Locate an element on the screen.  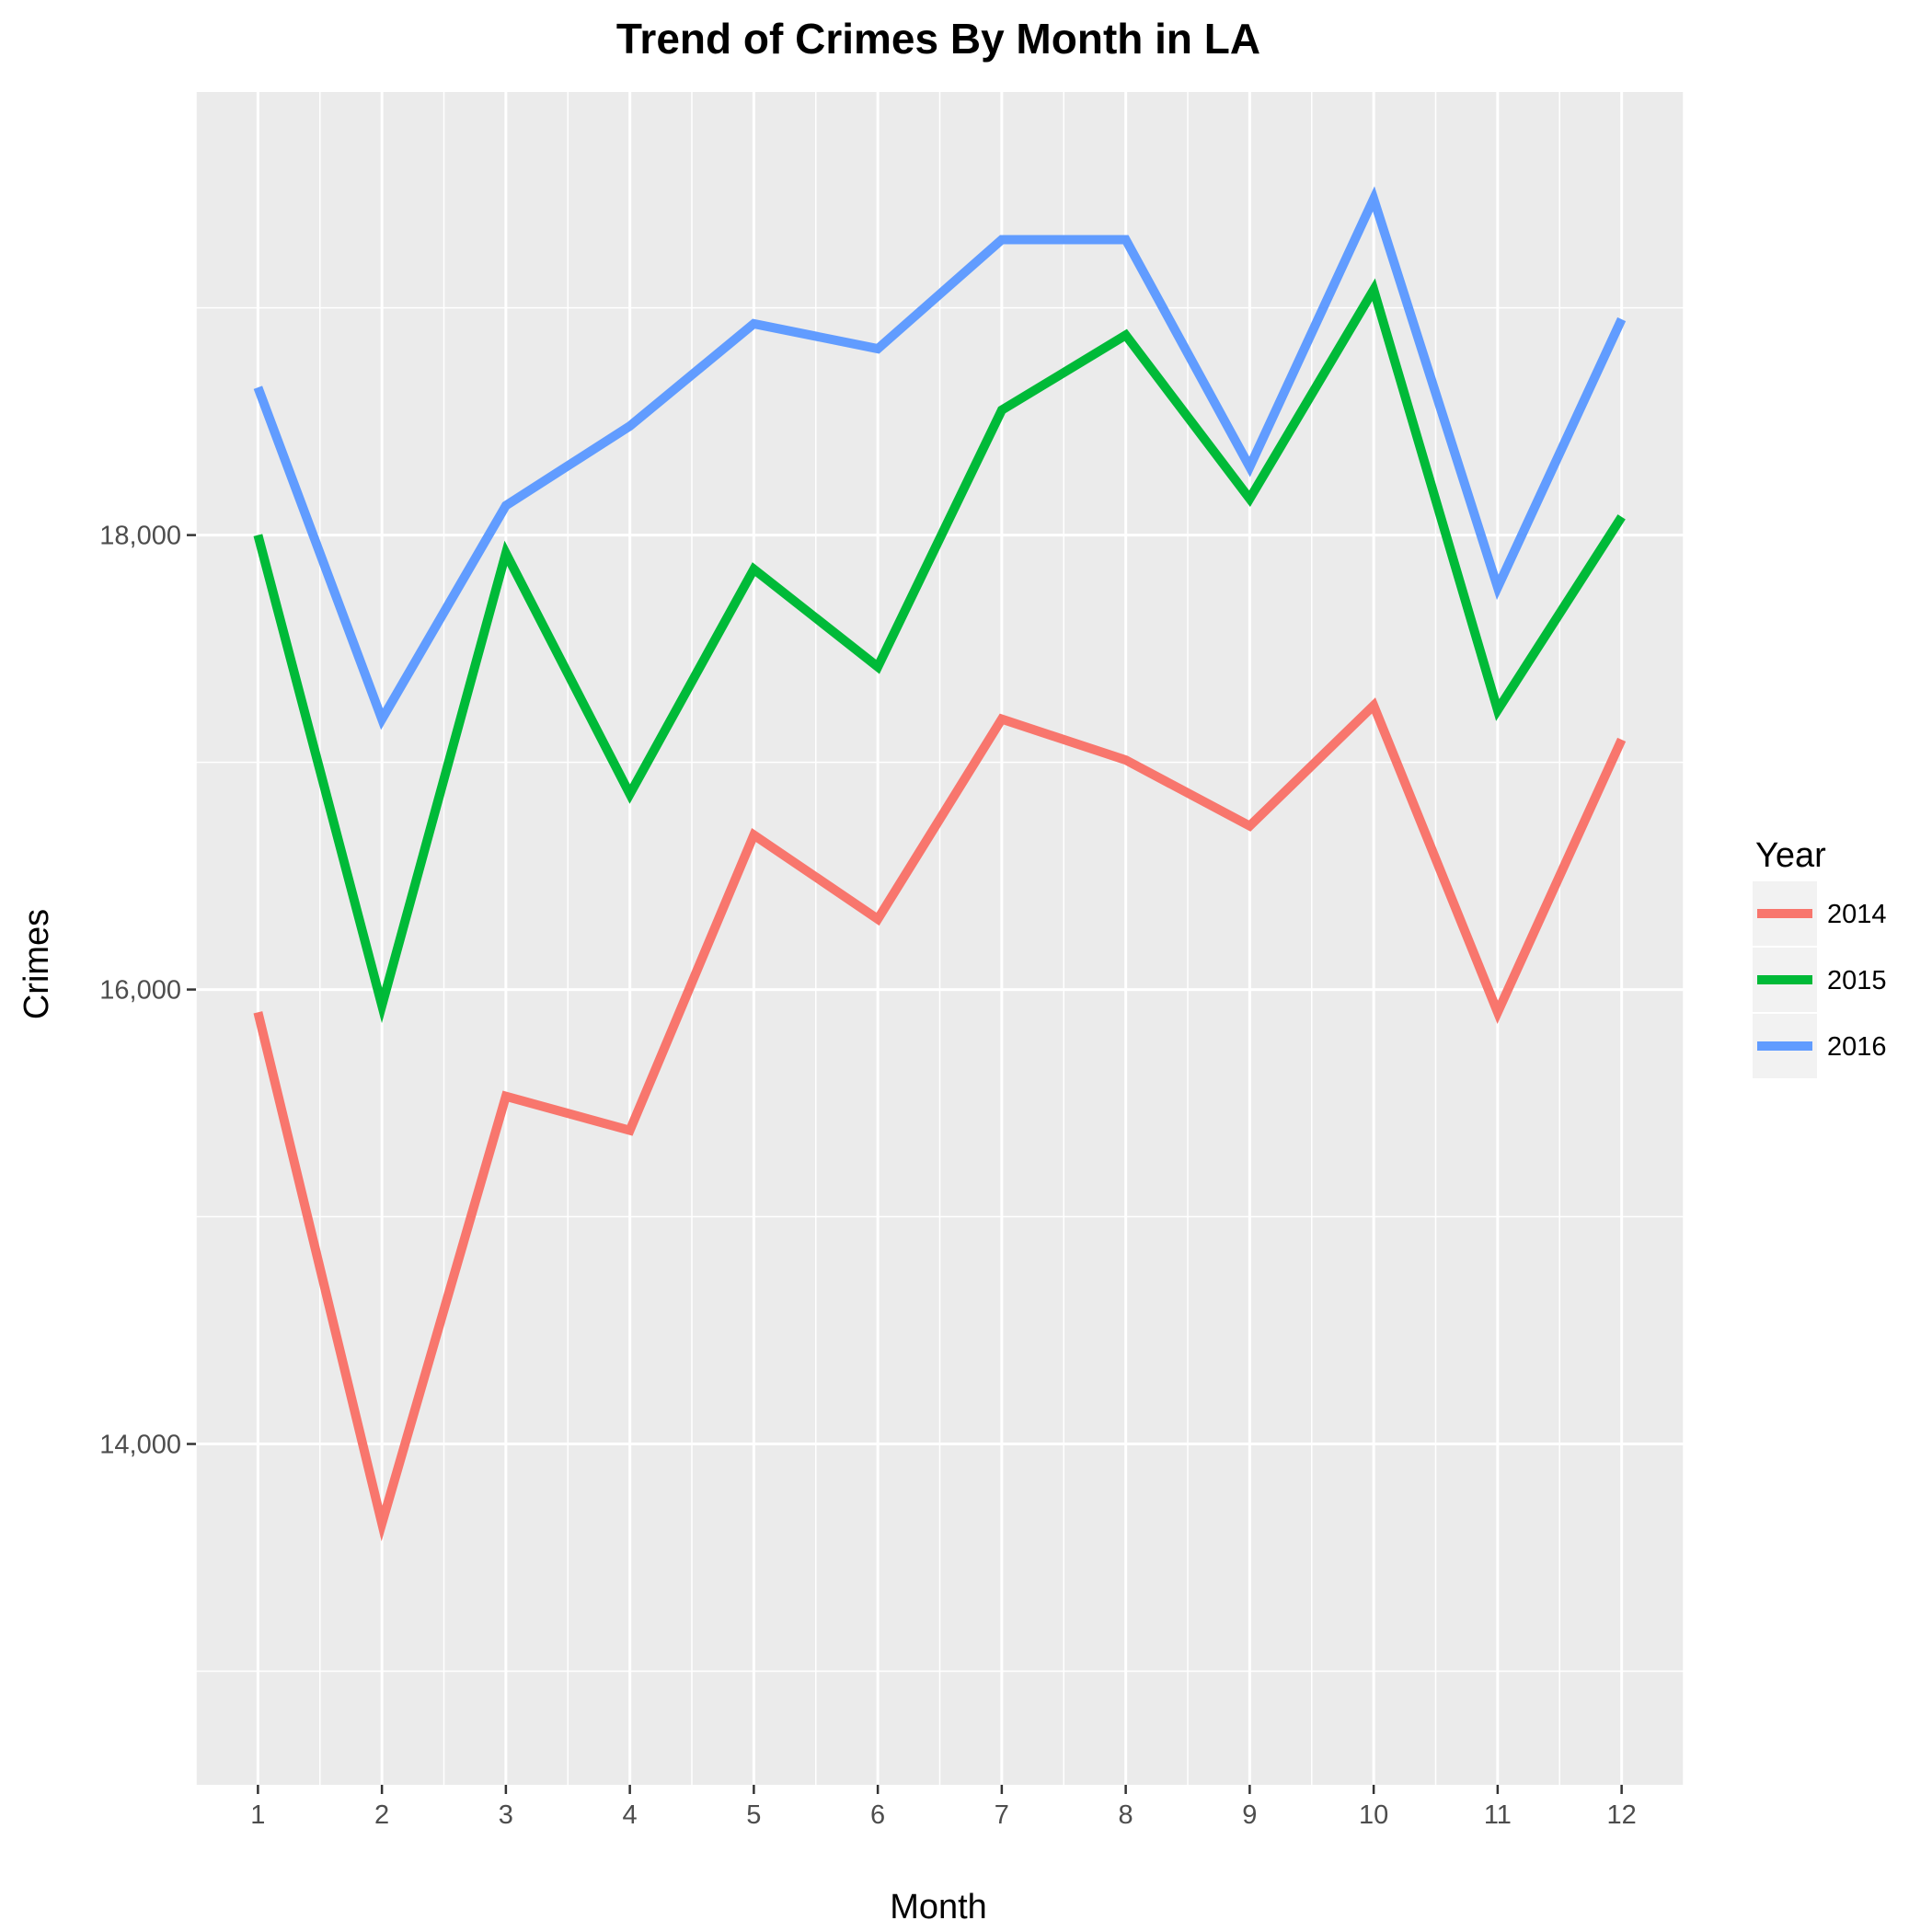
x-tick-label: 2 is located at coordinates (381, 1815).